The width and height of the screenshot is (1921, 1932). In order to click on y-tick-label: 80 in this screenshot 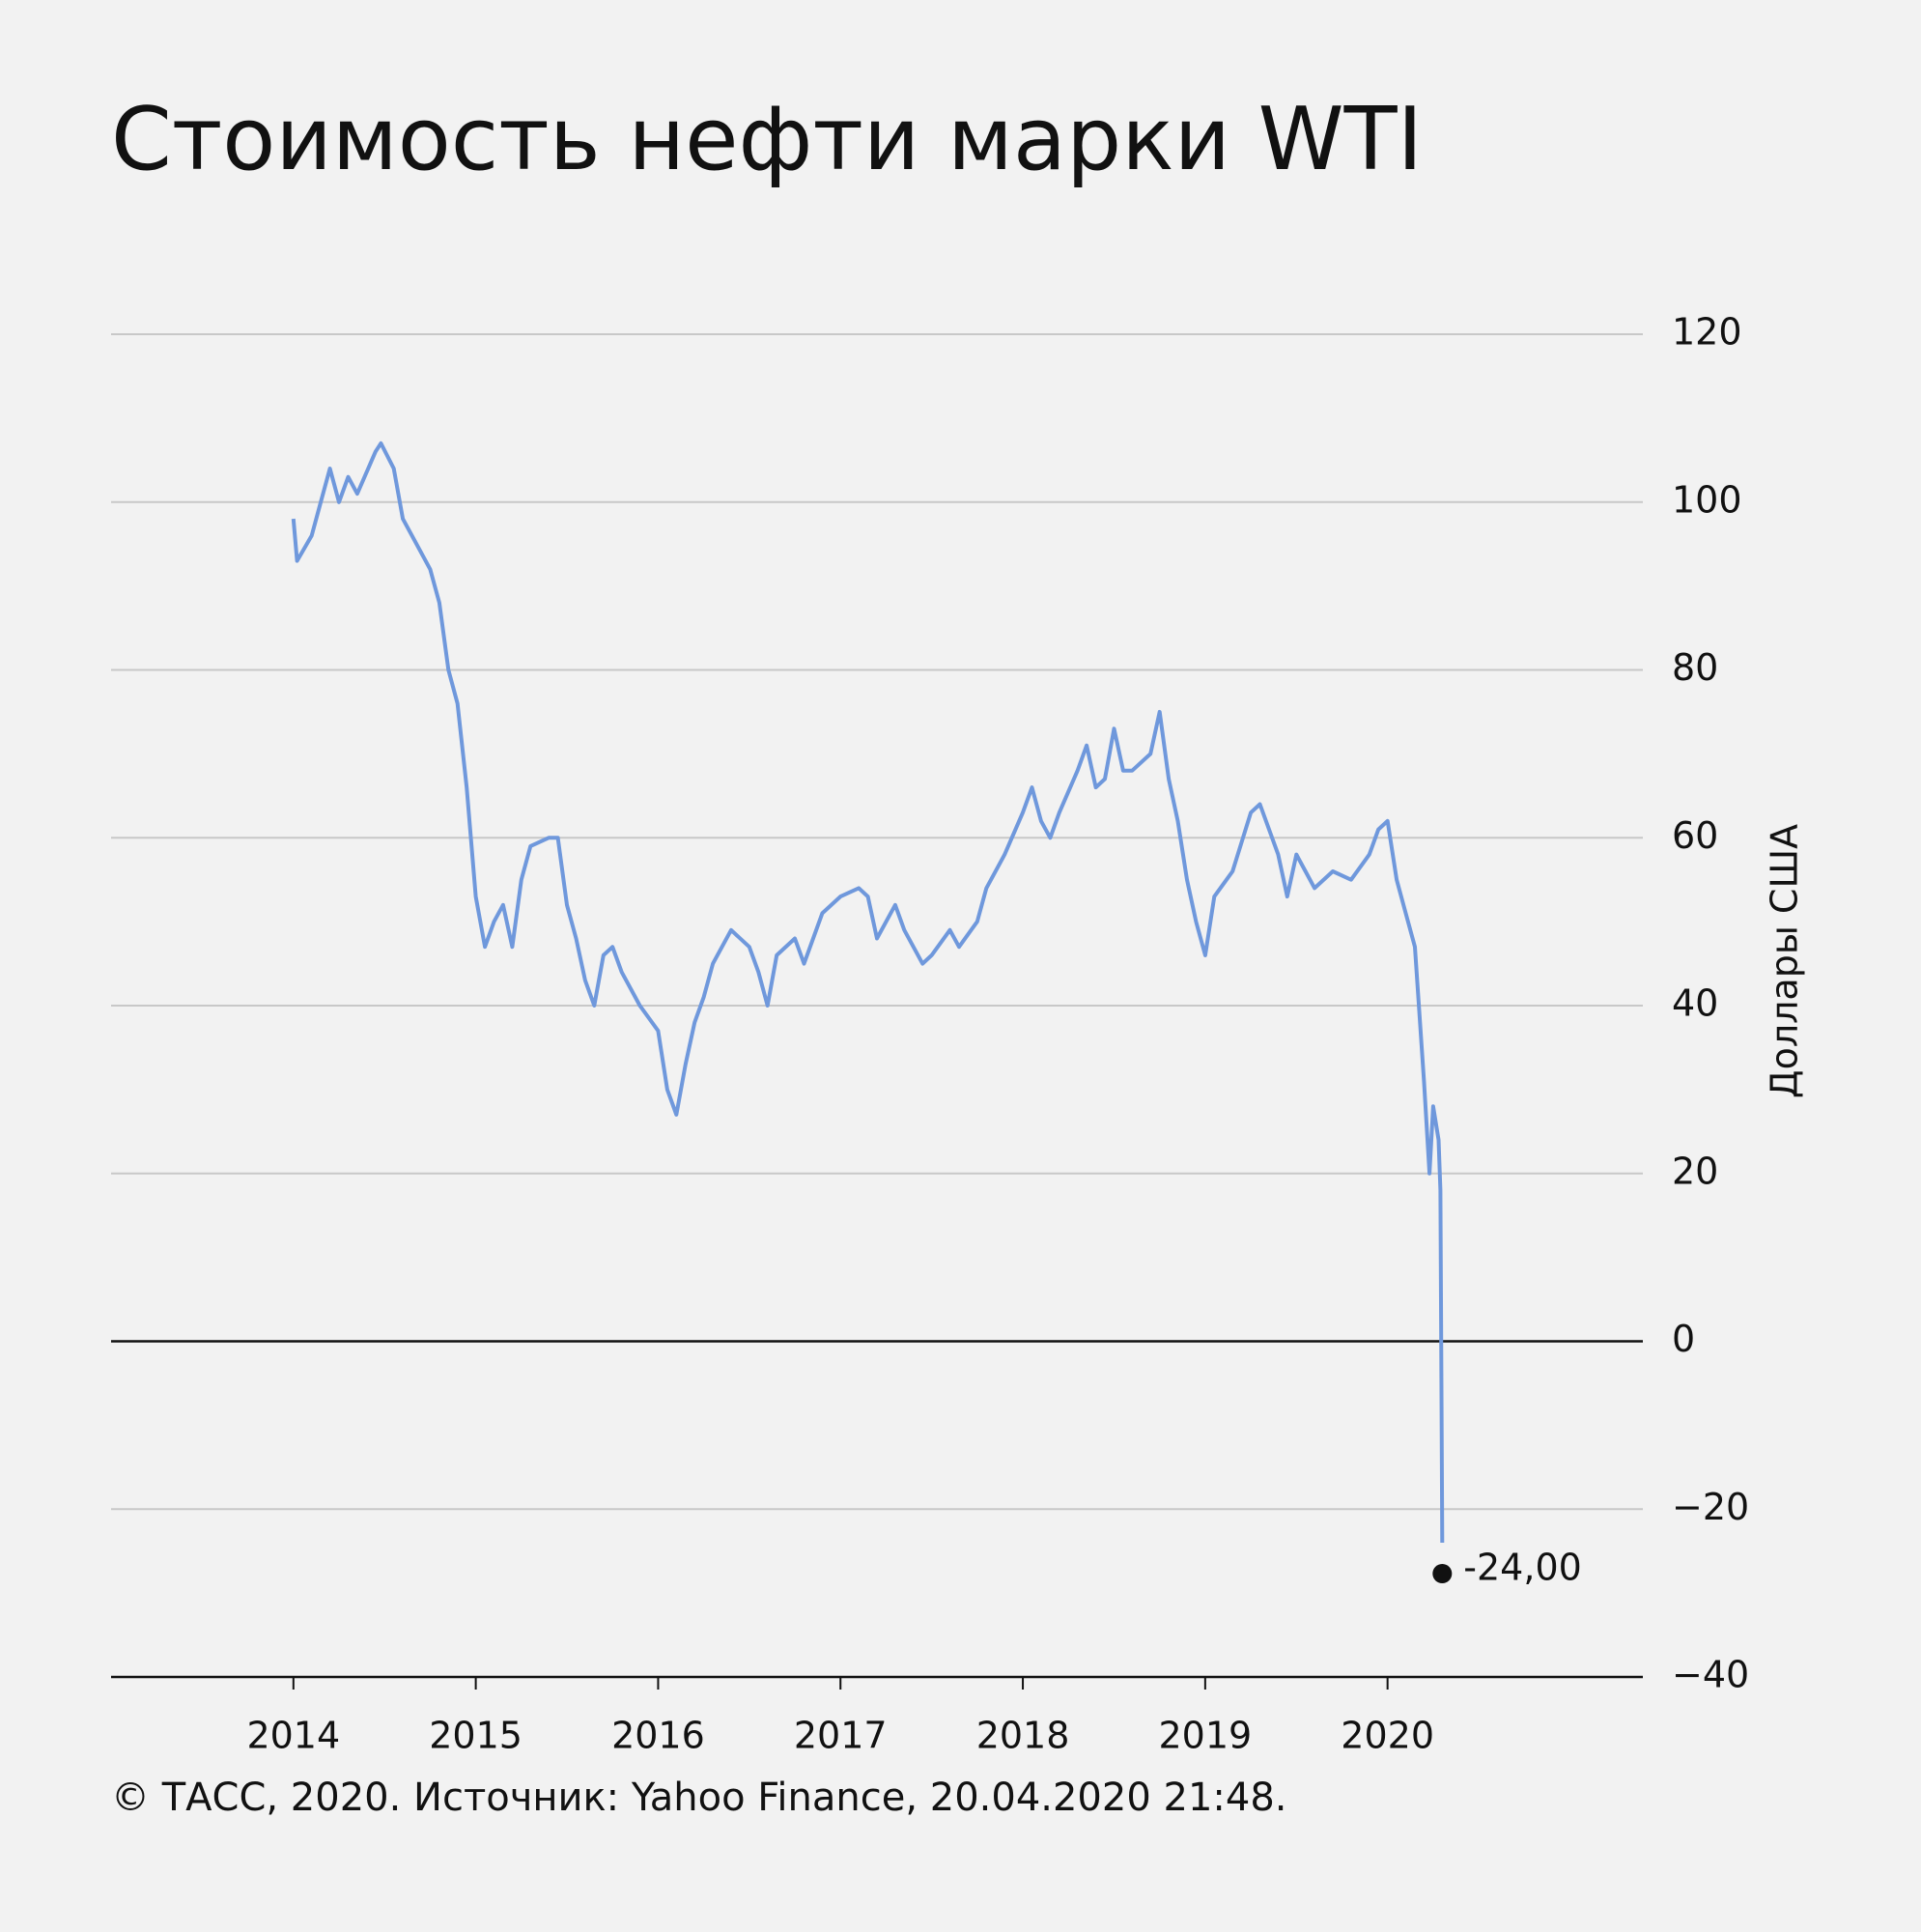, I will do `click(1695, 667)`.